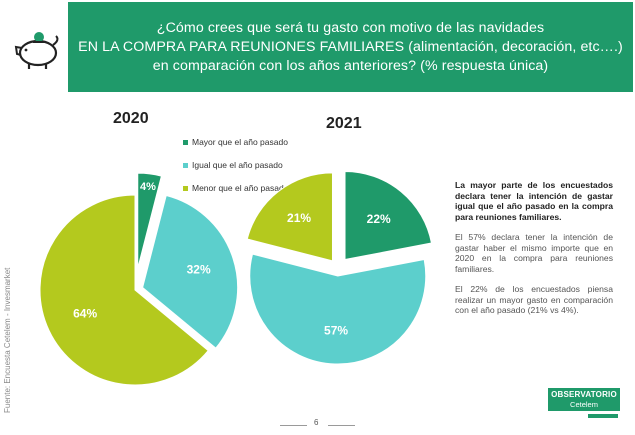 This screenshot has width=635, height=435. What do you see at coordinates (240, 188) in the screenshot?
I see `legend-label: Menor que el año pasado` at bounding box center [240, 188].